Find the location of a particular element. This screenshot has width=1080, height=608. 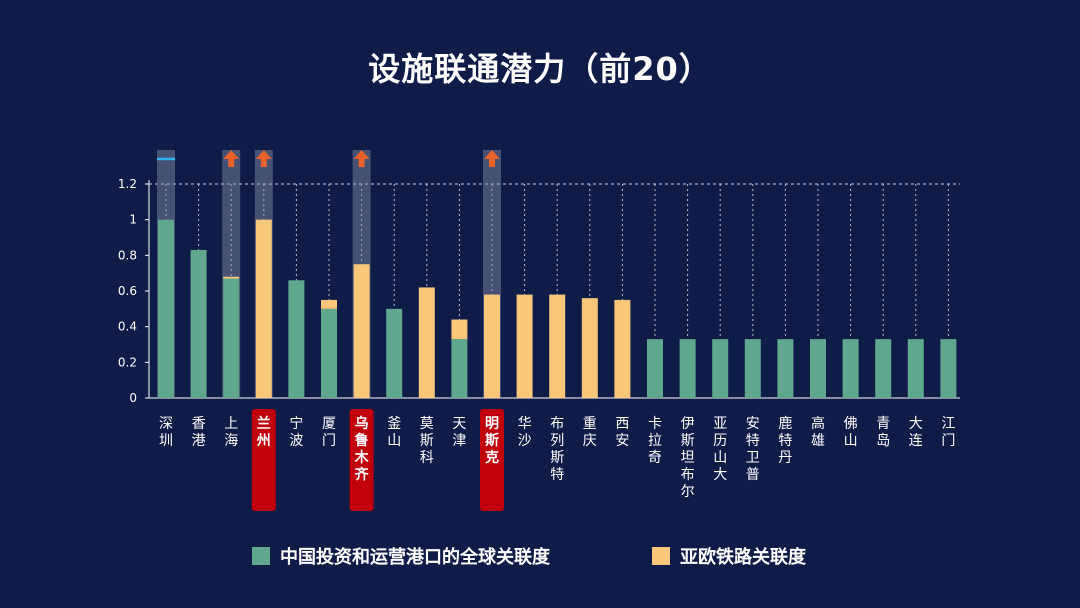

y-tick-label: 0 is located at coordinates (133, 398).